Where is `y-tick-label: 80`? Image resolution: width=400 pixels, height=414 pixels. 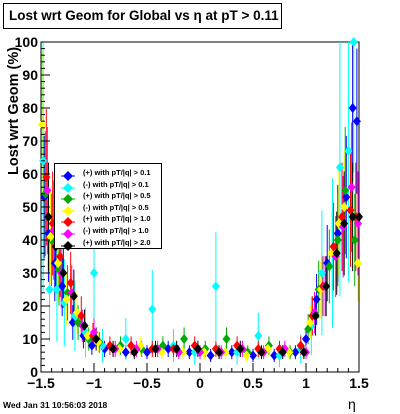
y-tick-label: 80 is located at coordinates (30, 108).